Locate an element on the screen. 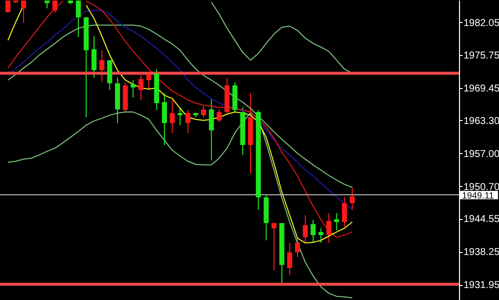  y-tick-label: 1969.45 is located at coordinates (481, 89).